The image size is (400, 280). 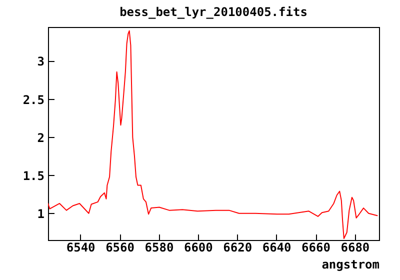 I want to click on x-tick-label: 6660, so click(x=316, y=247).